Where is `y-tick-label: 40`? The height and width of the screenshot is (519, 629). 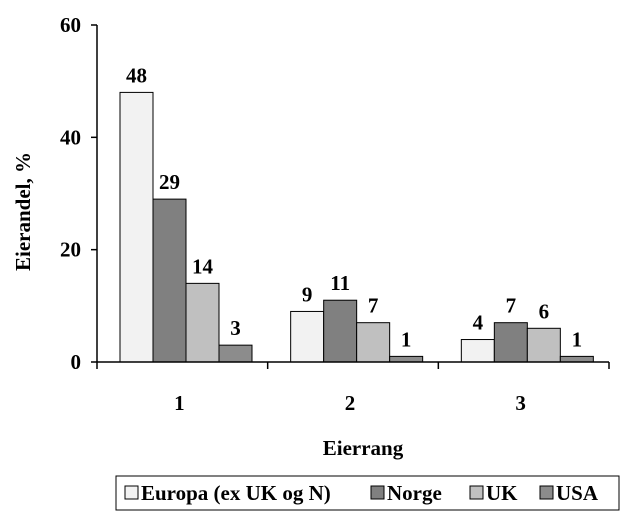
y-tick-label: 40 is located at coordinates (70, 137).